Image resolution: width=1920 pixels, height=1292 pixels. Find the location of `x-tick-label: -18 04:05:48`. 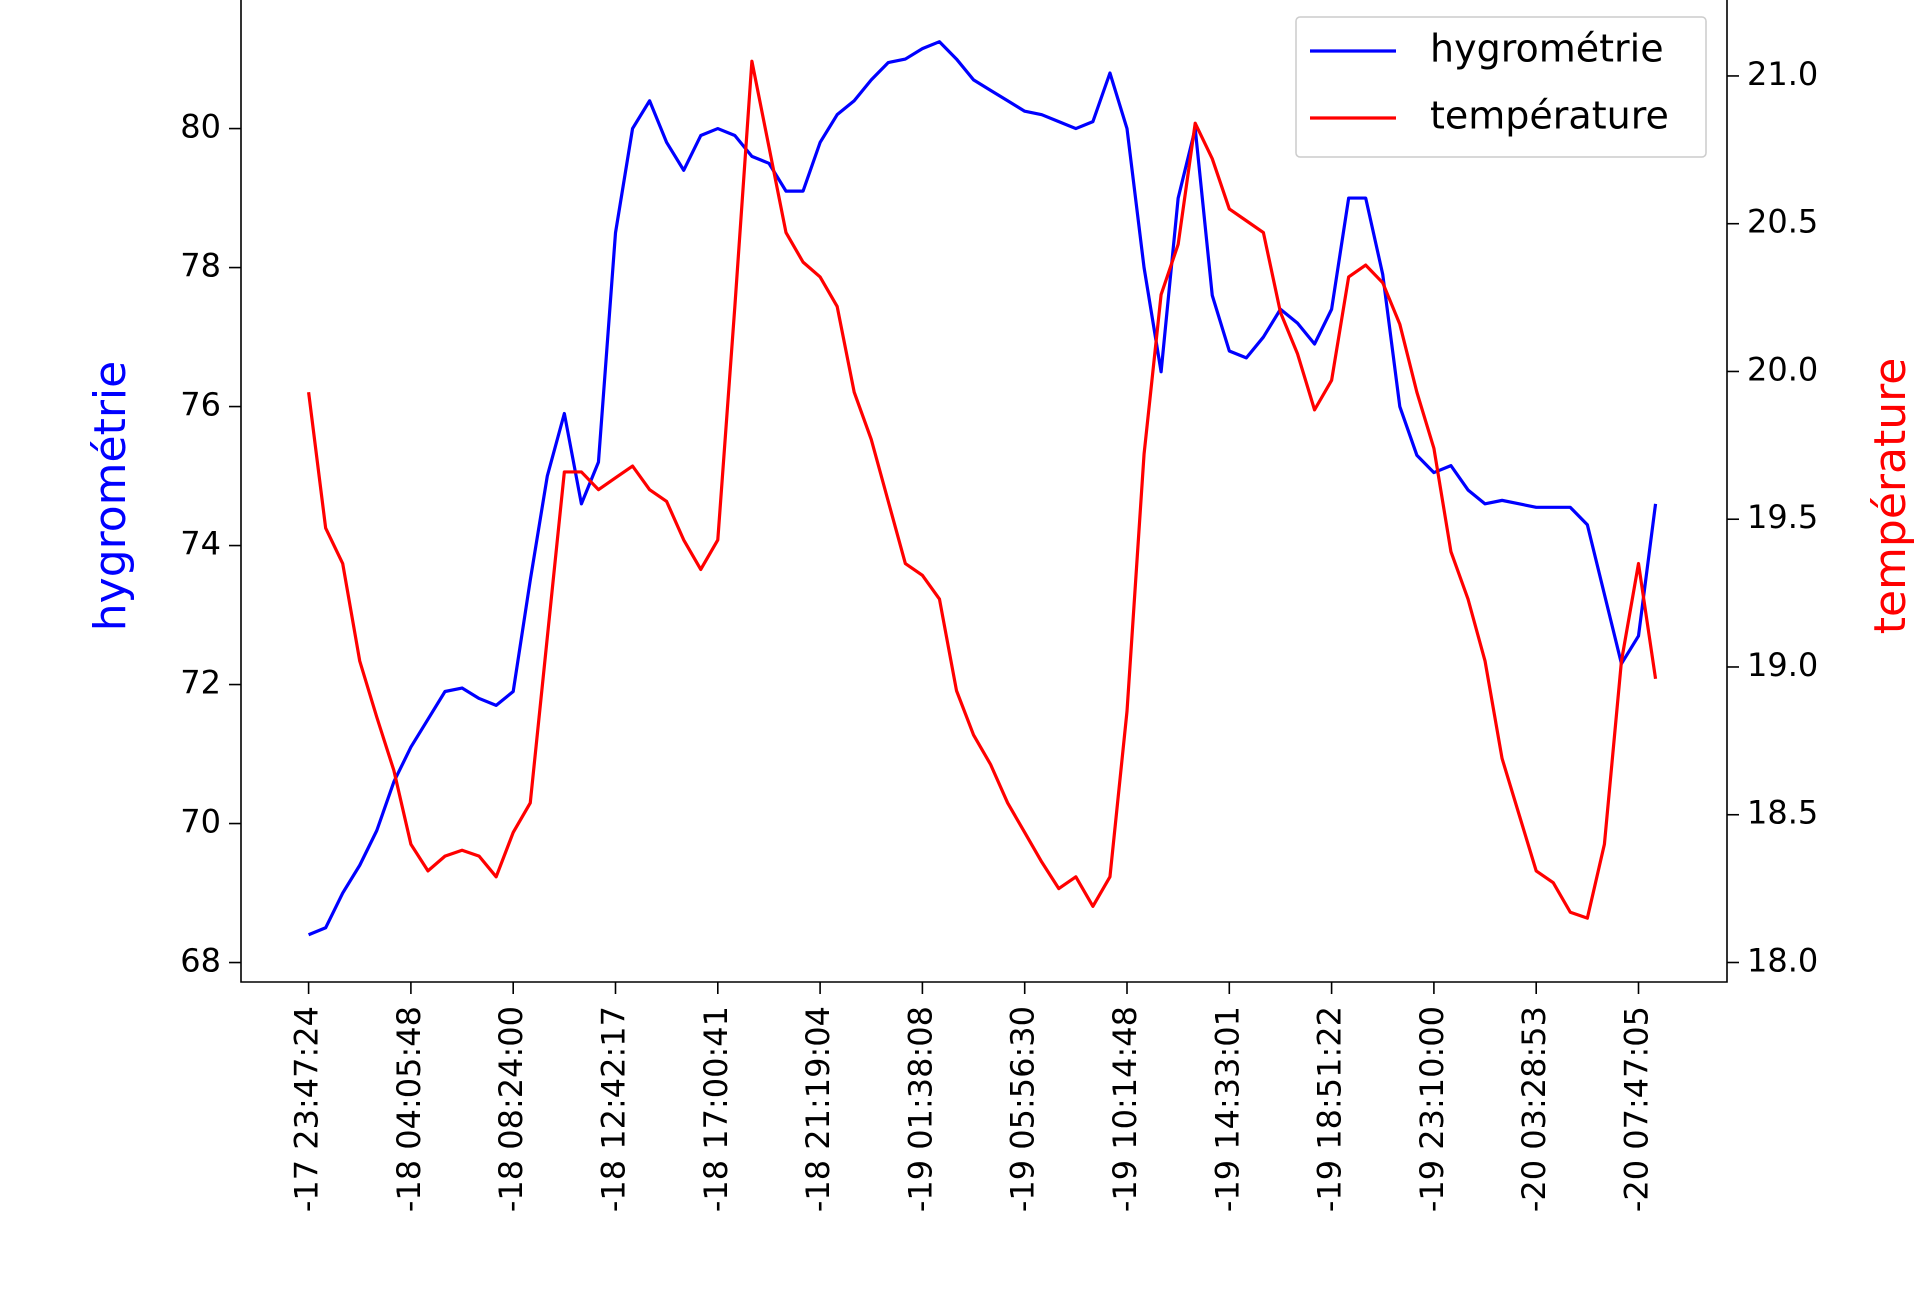

x-tick-label: -18 04:05:48 is located at coordinates (409, 1109).